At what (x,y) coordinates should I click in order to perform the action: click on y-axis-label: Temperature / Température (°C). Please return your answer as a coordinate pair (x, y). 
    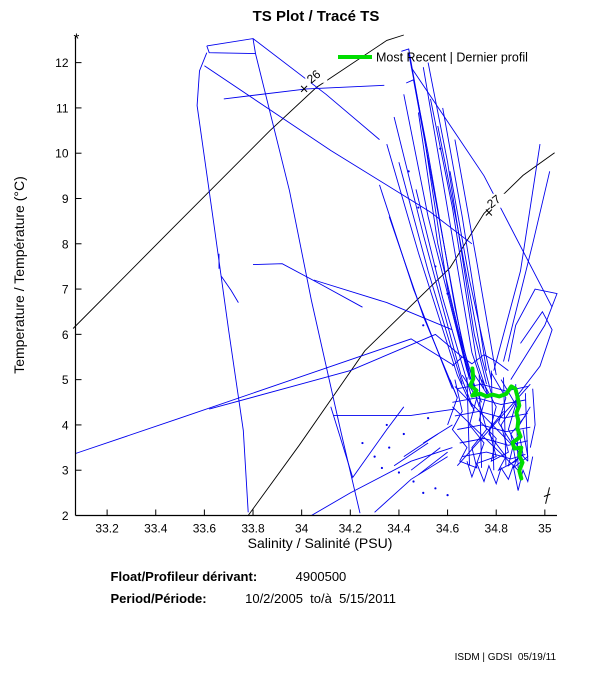
    Looking at the image, I should click on (19, 275).